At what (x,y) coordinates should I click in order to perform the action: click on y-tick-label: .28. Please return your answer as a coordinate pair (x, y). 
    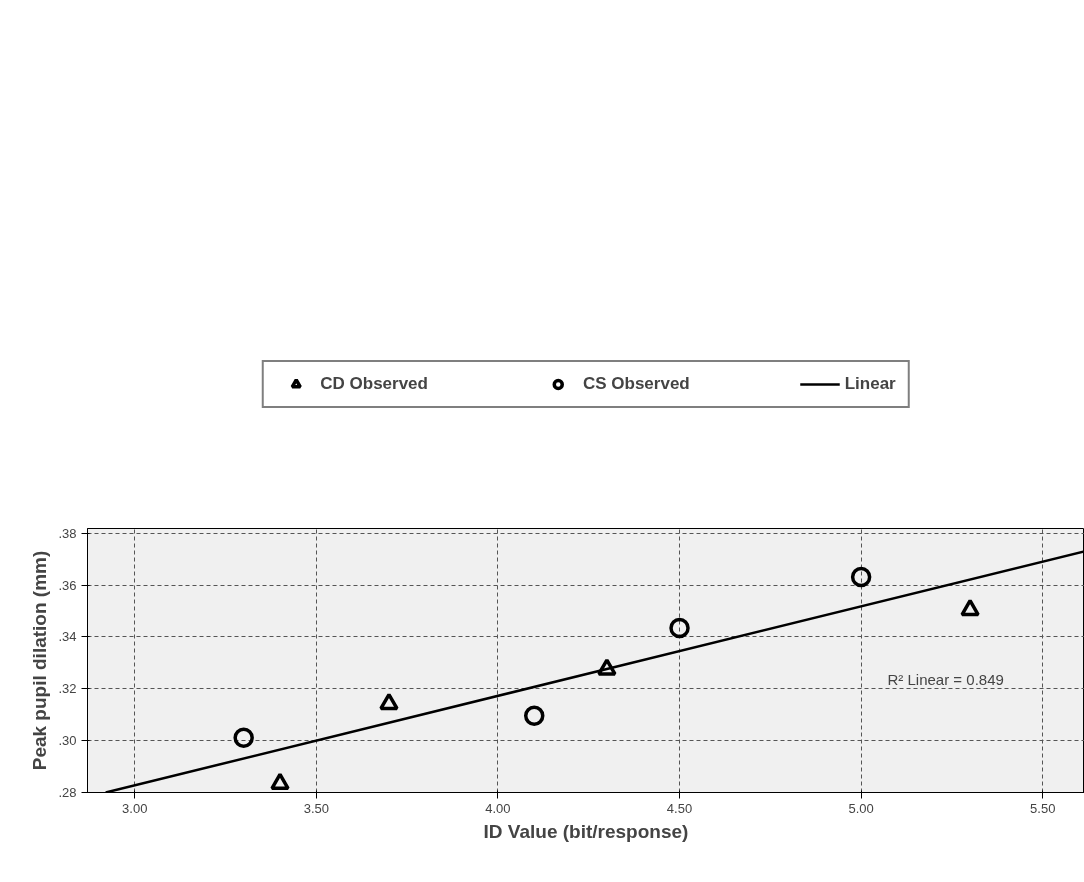
    Looking at the image, I should click on (67, 792).